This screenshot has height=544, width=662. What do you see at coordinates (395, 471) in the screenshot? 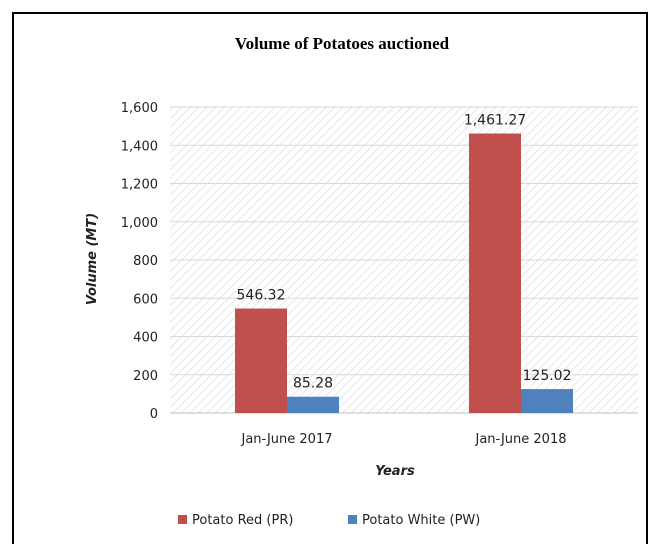
I see `x-axis-title: Years` at bounding box center [395, 471].